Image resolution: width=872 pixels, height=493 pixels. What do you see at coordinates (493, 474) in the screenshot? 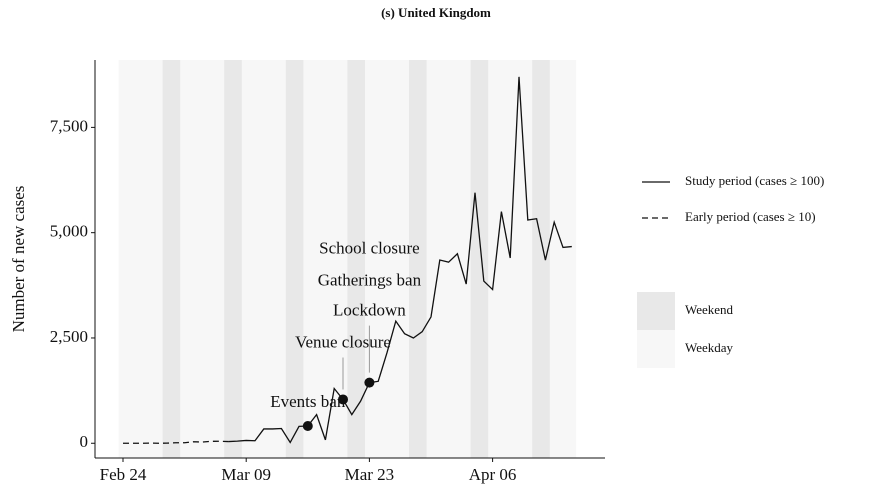
I see `x-tick-label: Apr 06` at bounding box center [493, 474].